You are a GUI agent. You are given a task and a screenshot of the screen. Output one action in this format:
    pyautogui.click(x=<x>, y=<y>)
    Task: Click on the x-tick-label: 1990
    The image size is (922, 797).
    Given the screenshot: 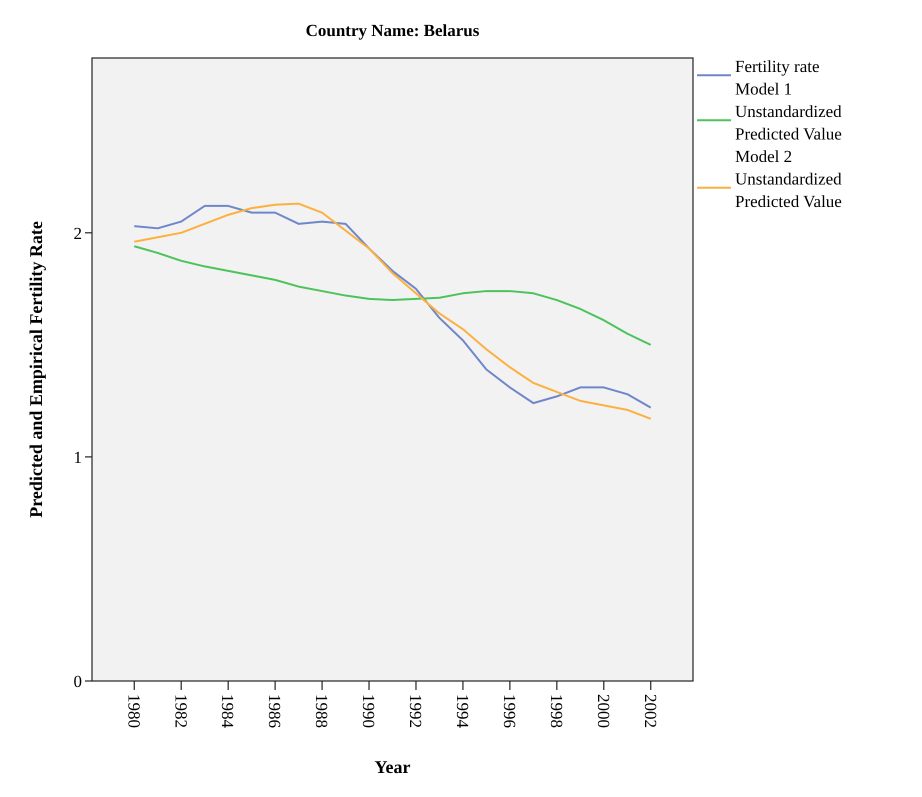 What is the action you would take?
    pyautogui.click(x=368, y=711)
    